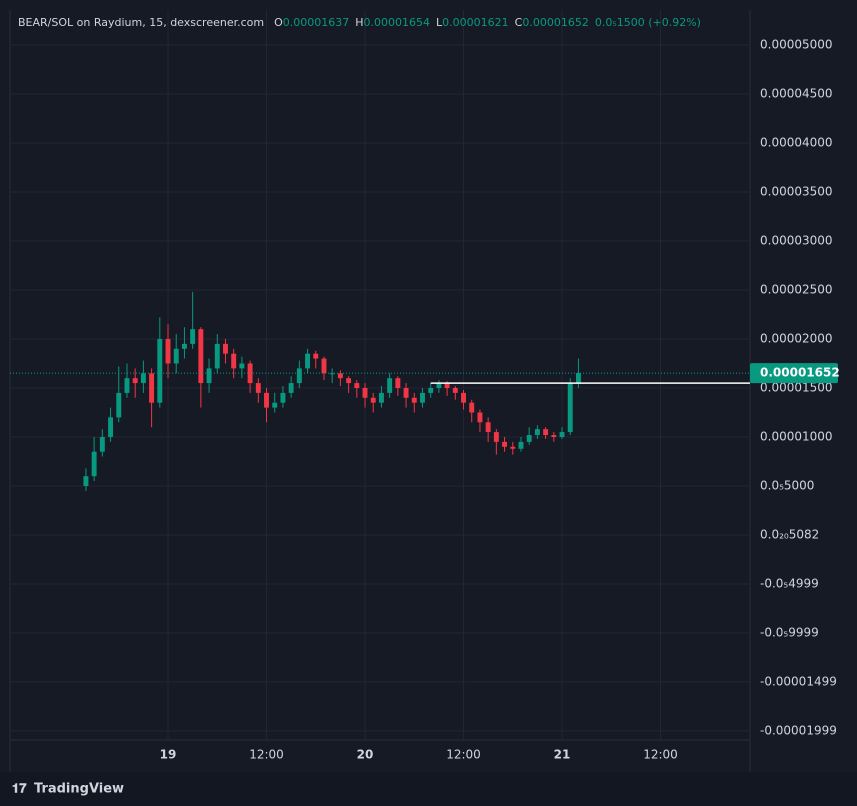 The image size is (857, 806). I want to click on footer-bar, so click(428, 789).